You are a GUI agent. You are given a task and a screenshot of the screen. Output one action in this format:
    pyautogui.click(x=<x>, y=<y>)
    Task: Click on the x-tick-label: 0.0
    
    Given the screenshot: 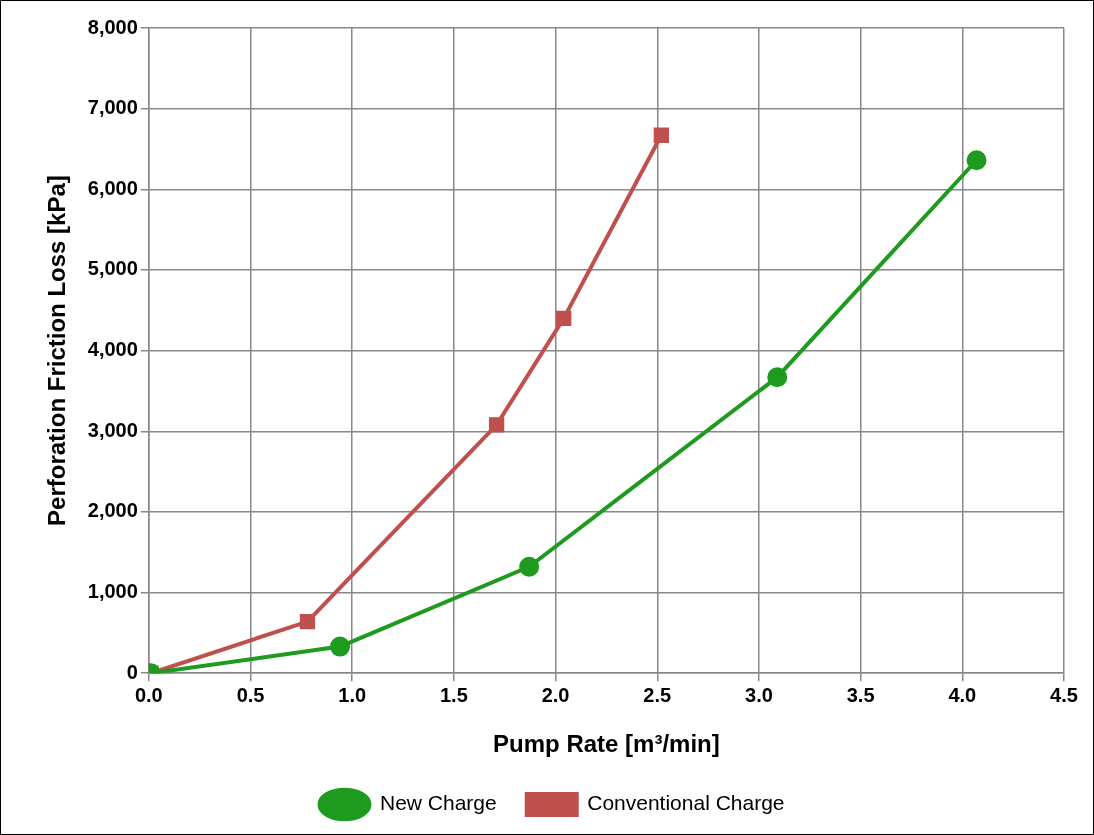 What is the action you would take?
    pyautogui.click(x=148, y=694)
    